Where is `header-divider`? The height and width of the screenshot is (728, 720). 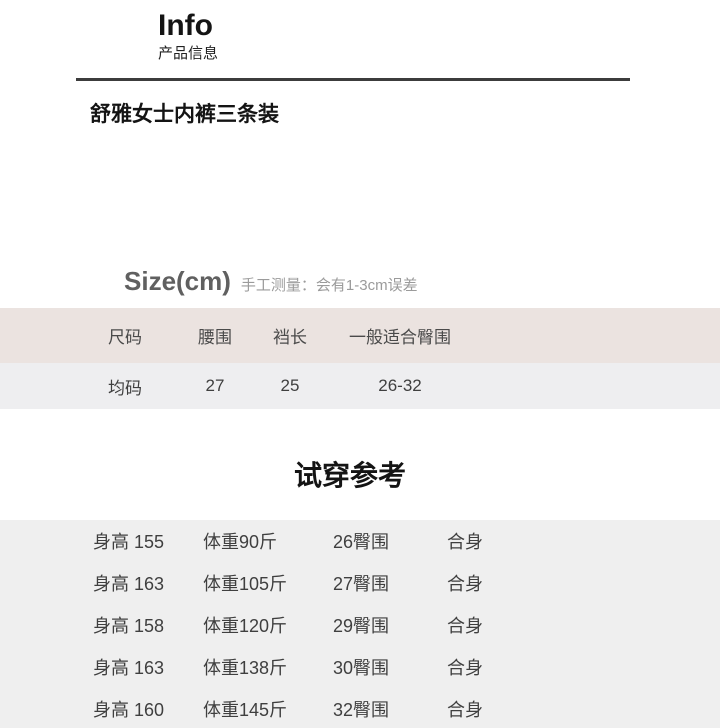 header-divider is located at coordinates (353, 79).